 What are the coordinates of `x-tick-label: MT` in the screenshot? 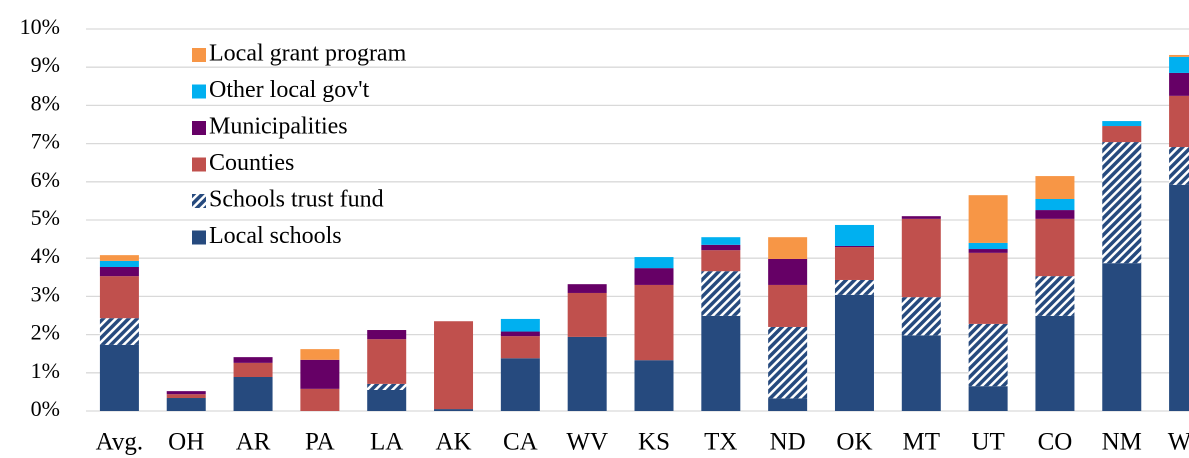 It's located at (922, 442).